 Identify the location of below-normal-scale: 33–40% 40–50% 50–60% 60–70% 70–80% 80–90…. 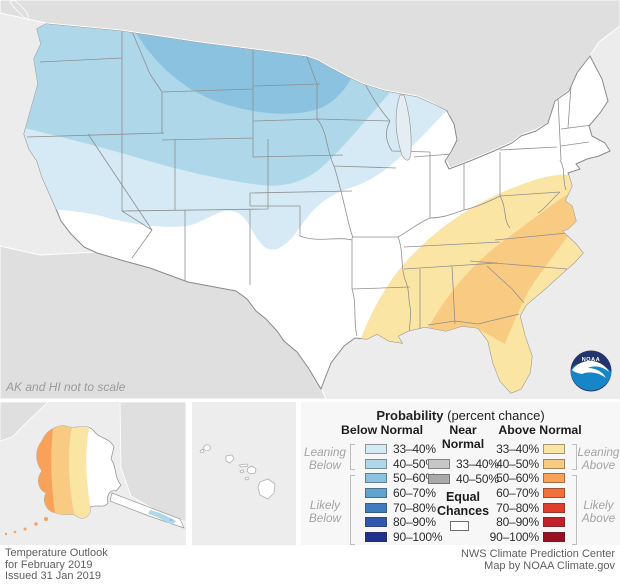
(404, 493).